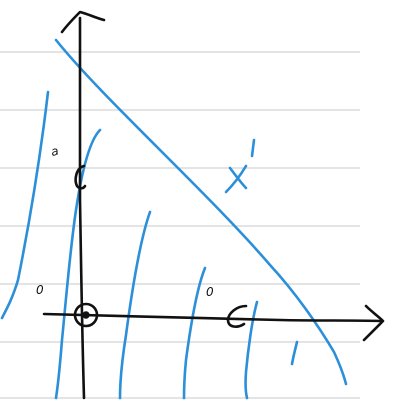  Describe the element at coordinates (373, 323) in the screenshot. I see `x-axis-arrowhead` at that location.